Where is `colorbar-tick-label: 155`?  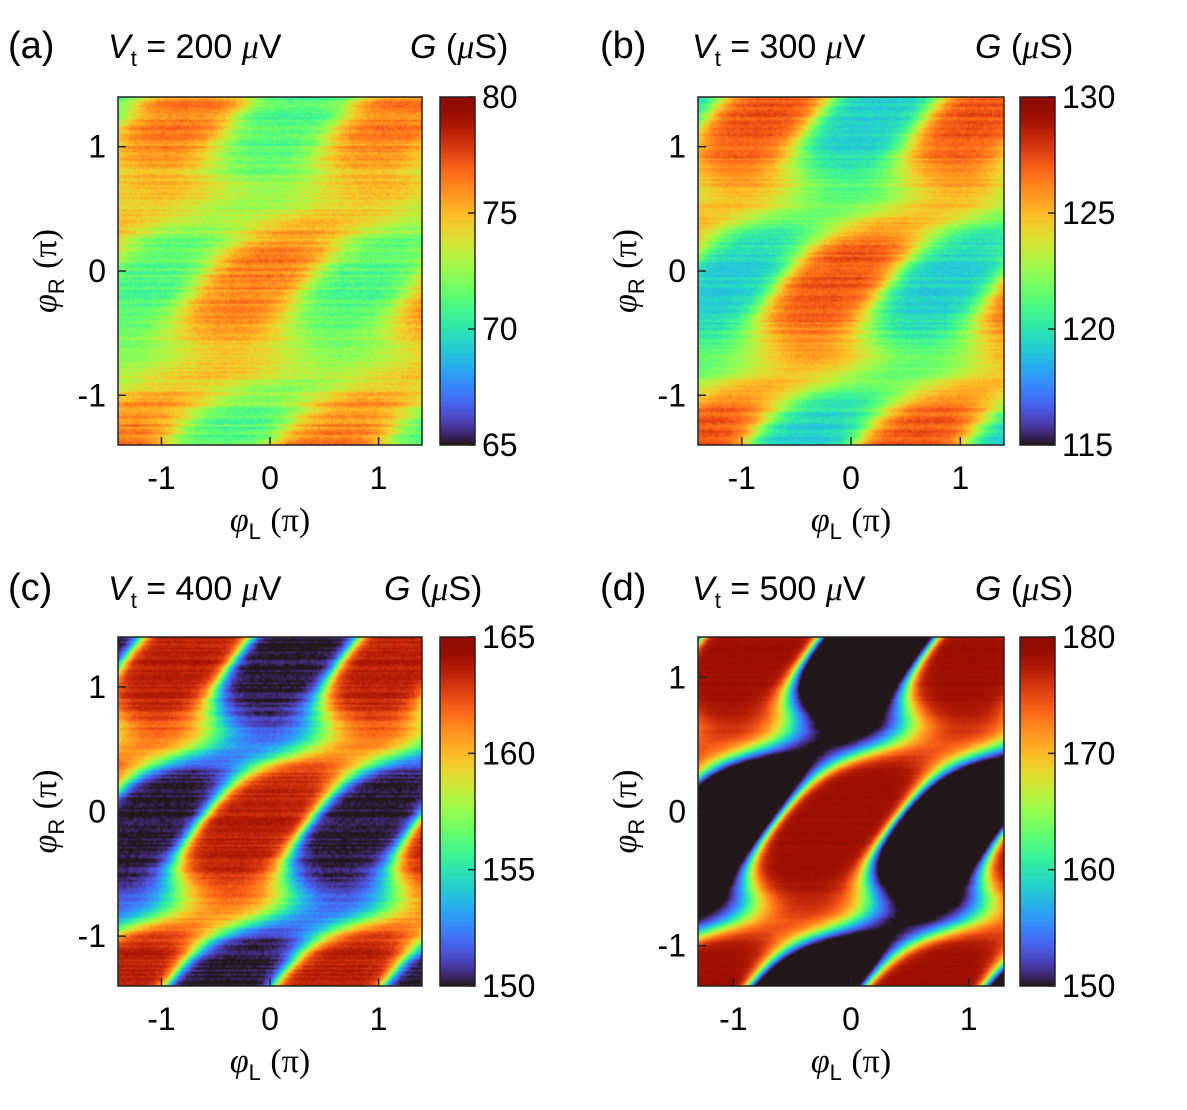
colorbar-tick-label: 155 is located at coordinates (508, 870).